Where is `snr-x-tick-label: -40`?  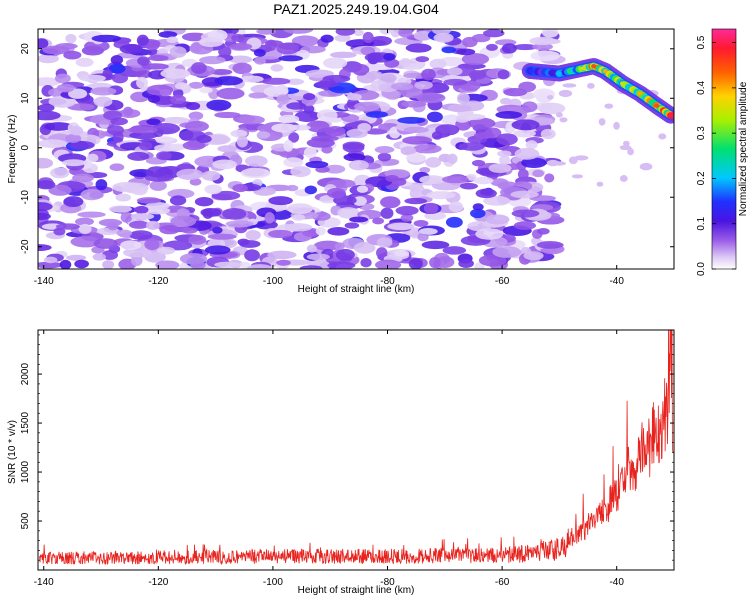 snr-x-tick-label: -40 is located at coordinates (616, 582).